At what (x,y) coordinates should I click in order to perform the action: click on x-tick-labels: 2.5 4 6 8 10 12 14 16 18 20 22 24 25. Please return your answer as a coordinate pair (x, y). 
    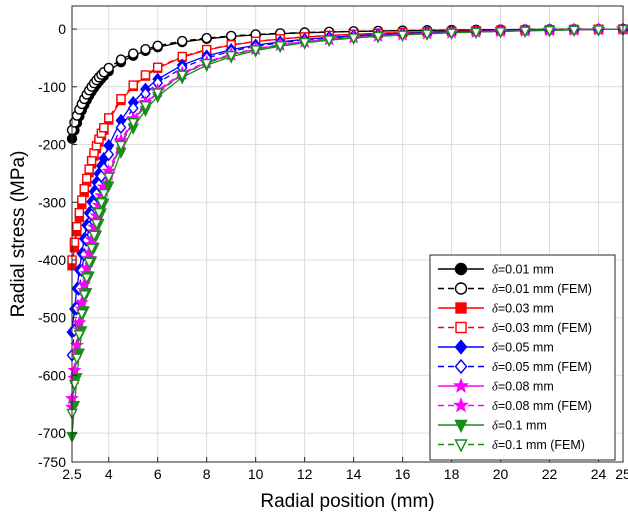
    Looking at the image, I should click on (345, 469).